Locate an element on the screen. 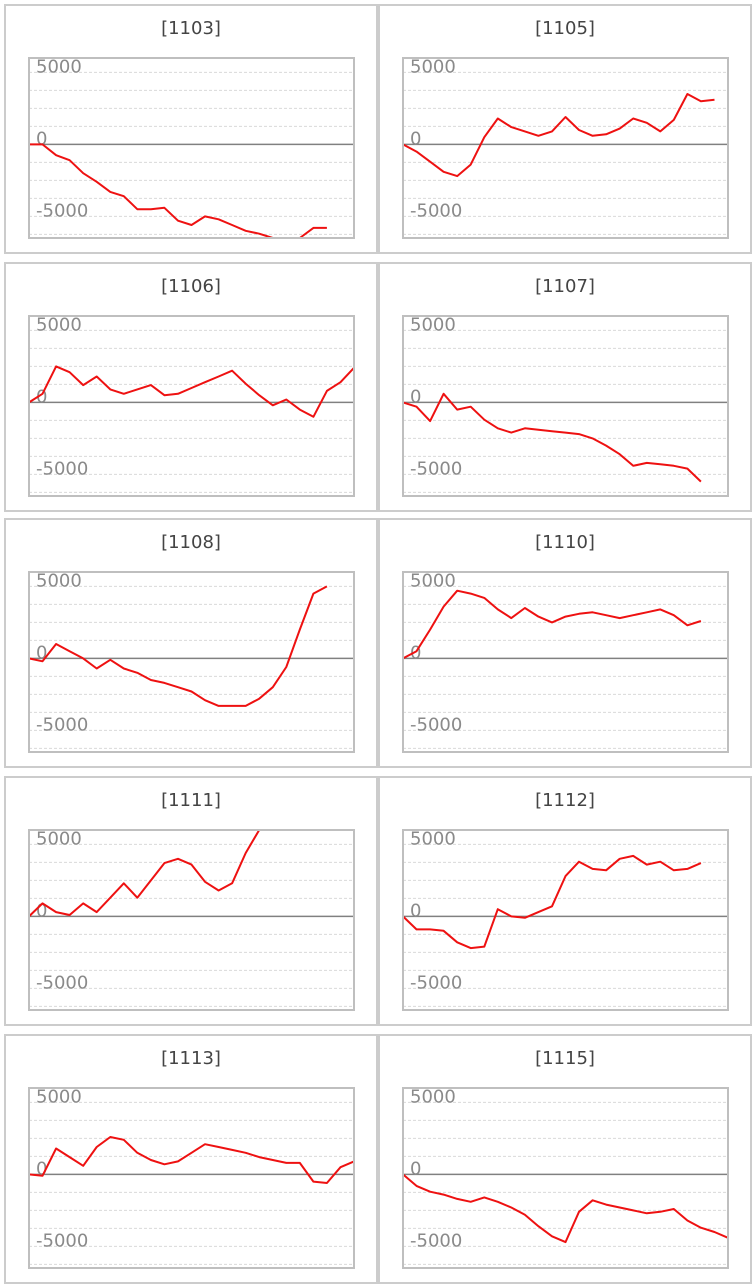 This screenshot has height=1287, width=756. chart-panel: [1111] 5000 0 -5000 is located at coordinates (191, 901).